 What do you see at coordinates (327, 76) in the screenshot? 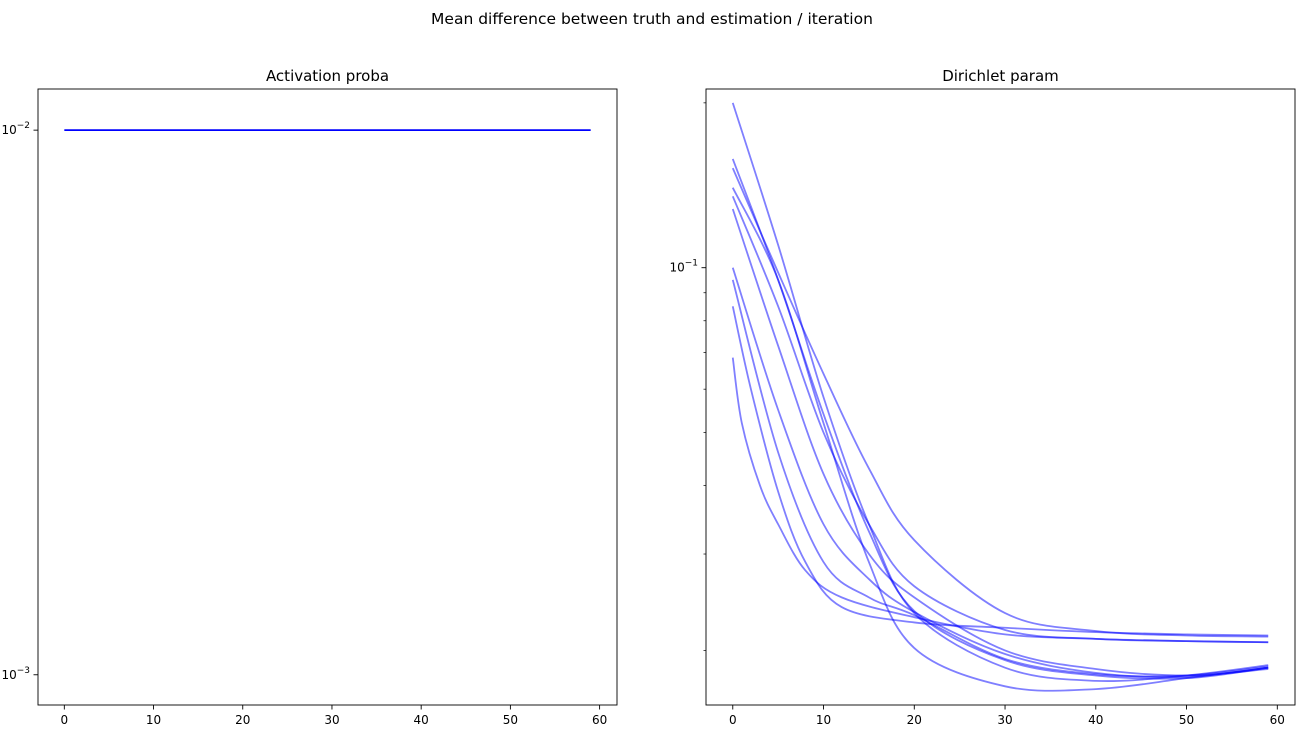
I see `subplot-title-activation-proba: Activation proba` at bounding box center [327, 76].